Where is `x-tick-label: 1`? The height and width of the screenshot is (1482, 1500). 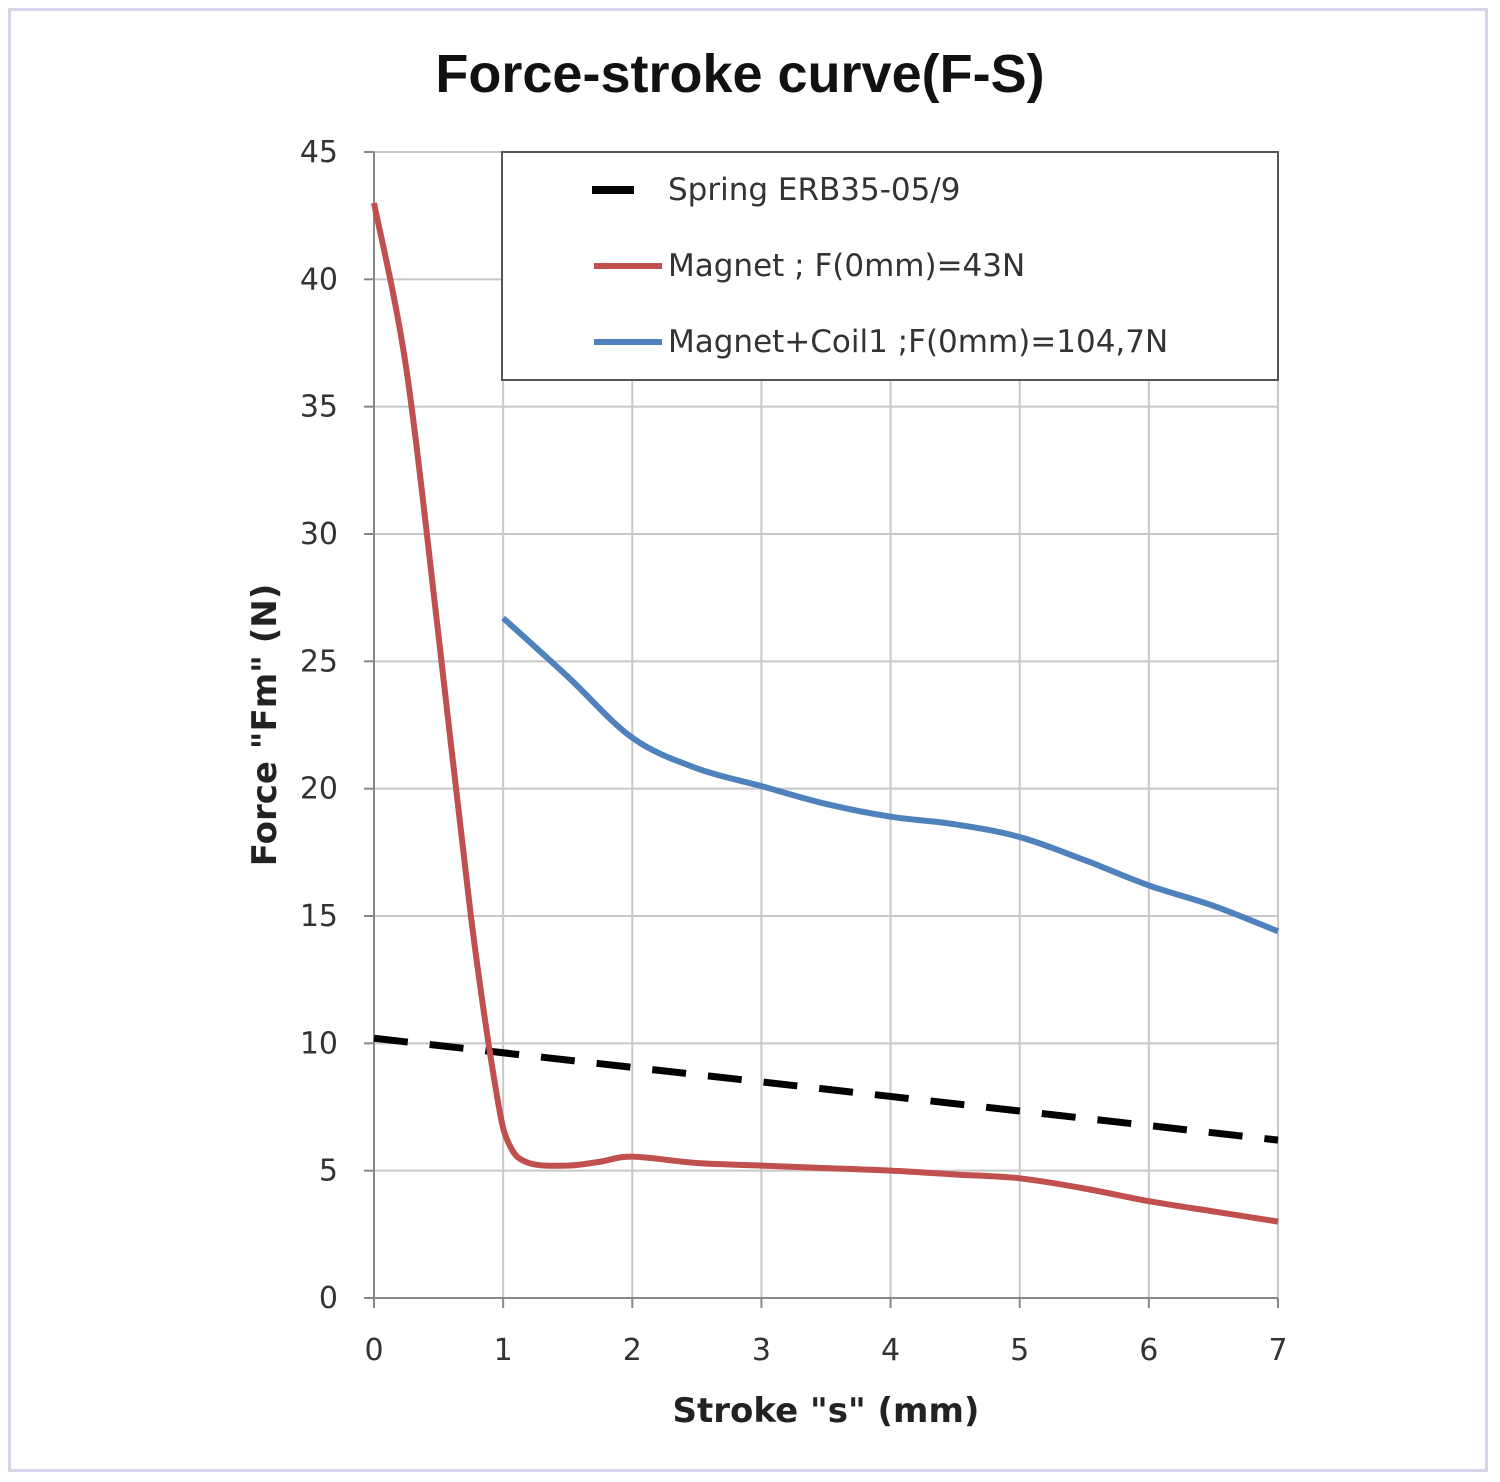
x-tick-label: 1 is located at coordinates (503, 1350).